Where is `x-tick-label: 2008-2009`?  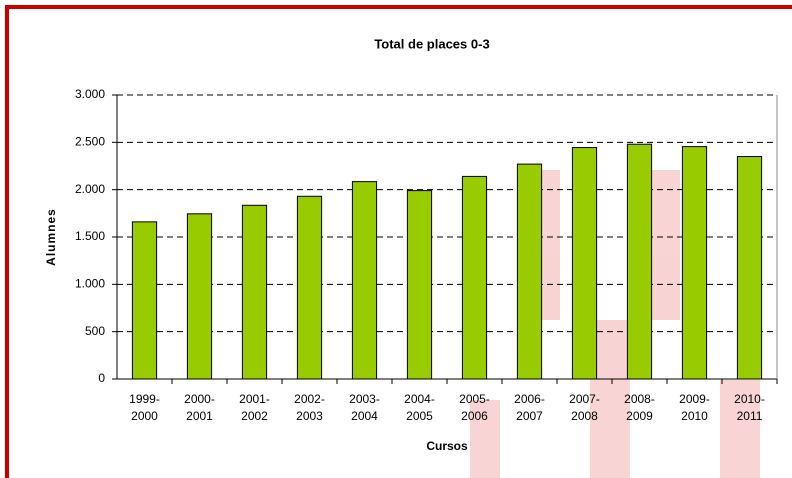 x-tick-label: 2008-2009 is located at coordinates (639, 407).